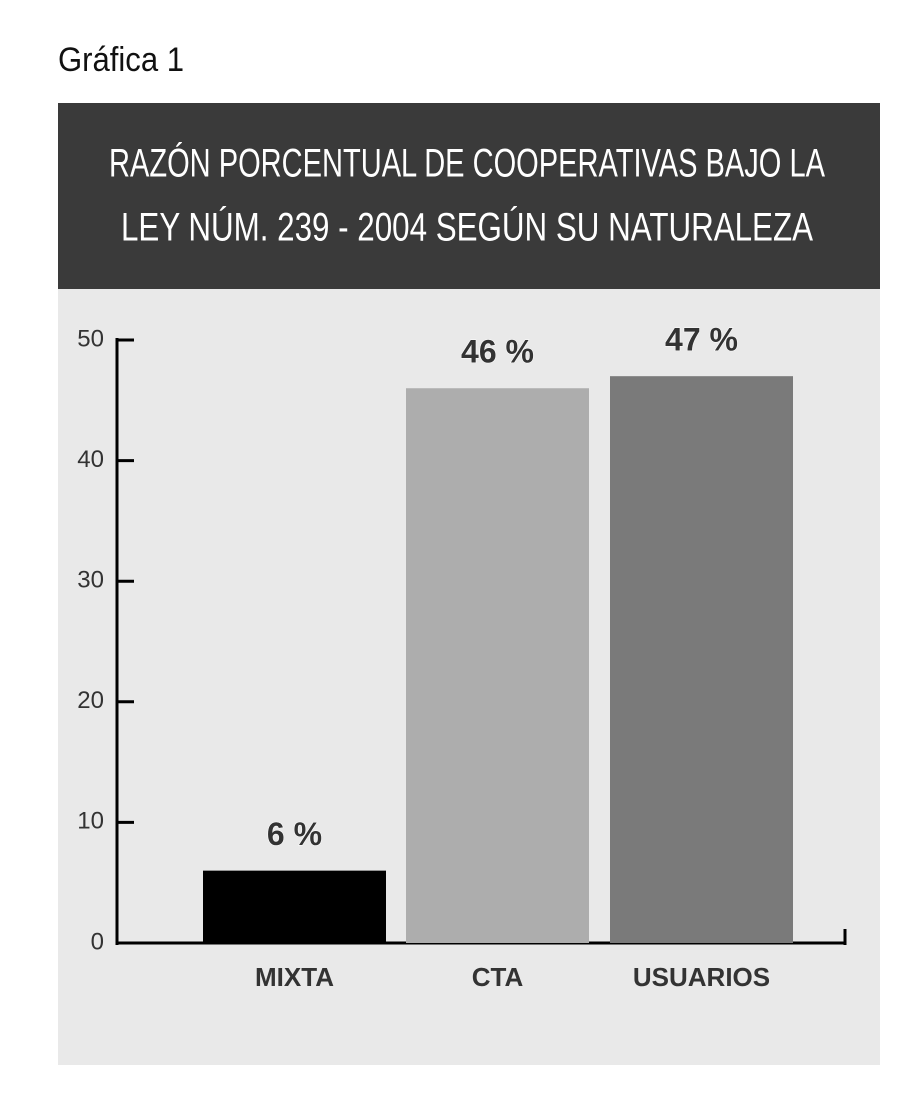 This screenshot has width=916, height=1110. Describe the element at coordinates (294, 977) in the screenshot. I see `x-tick-label: MIXTA` at that location.